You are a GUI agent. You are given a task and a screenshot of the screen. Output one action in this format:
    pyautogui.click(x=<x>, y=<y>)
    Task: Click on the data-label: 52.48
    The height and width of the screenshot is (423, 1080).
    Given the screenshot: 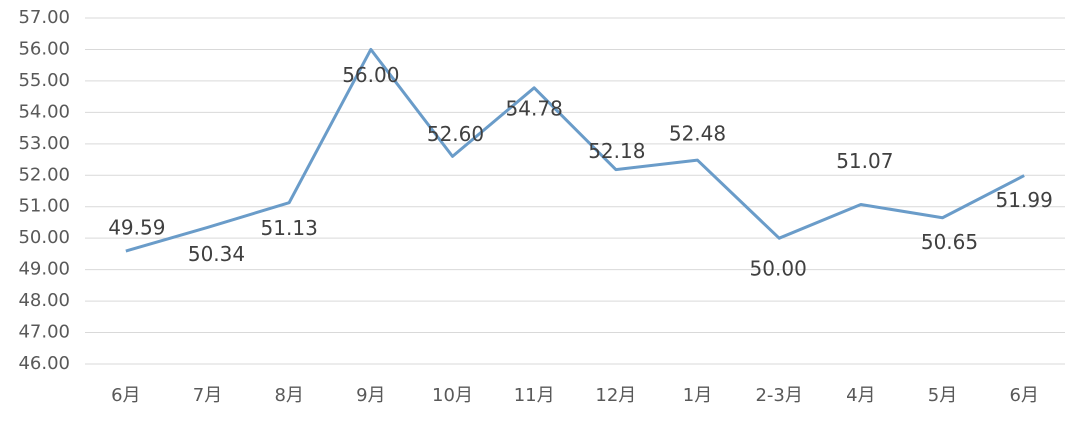 What is the action you would take?
    pyautogui.click(x=697, y=134)
    